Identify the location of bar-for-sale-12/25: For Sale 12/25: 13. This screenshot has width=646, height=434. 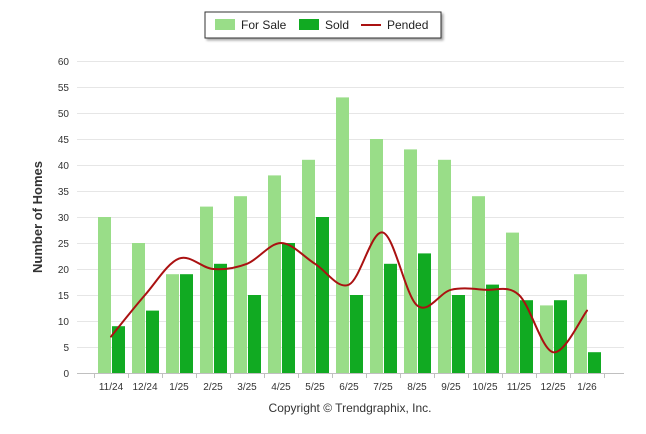
(546, 339).